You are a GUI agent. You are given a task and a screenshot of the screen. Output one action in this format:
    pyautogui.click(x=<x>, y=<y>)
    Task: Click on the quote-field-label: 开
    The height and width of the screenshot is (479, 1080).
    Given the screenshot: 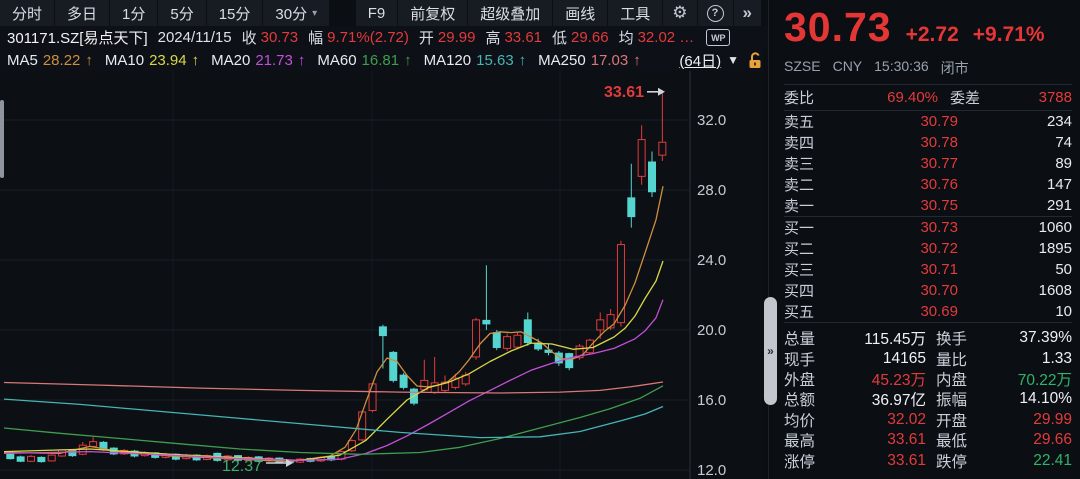 What is the action you would take?
    pyautogui.click(x=426, y=38)
    